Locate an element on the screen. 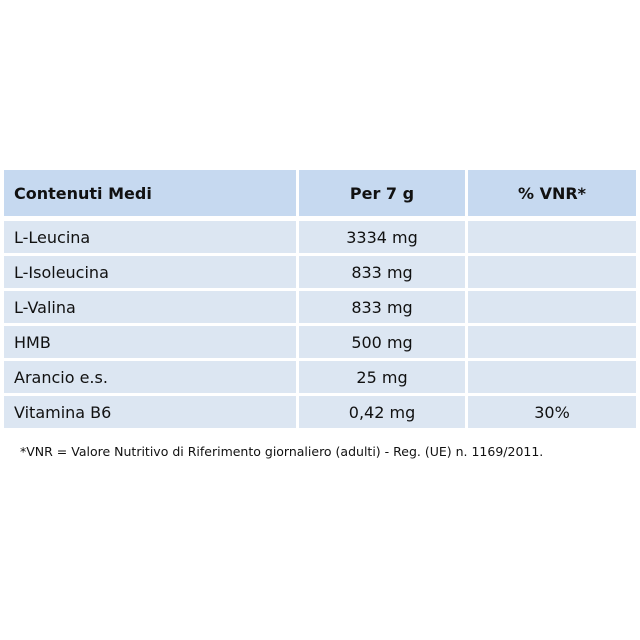  header-cell: Per 7 g is located at coordinates (382, 193).